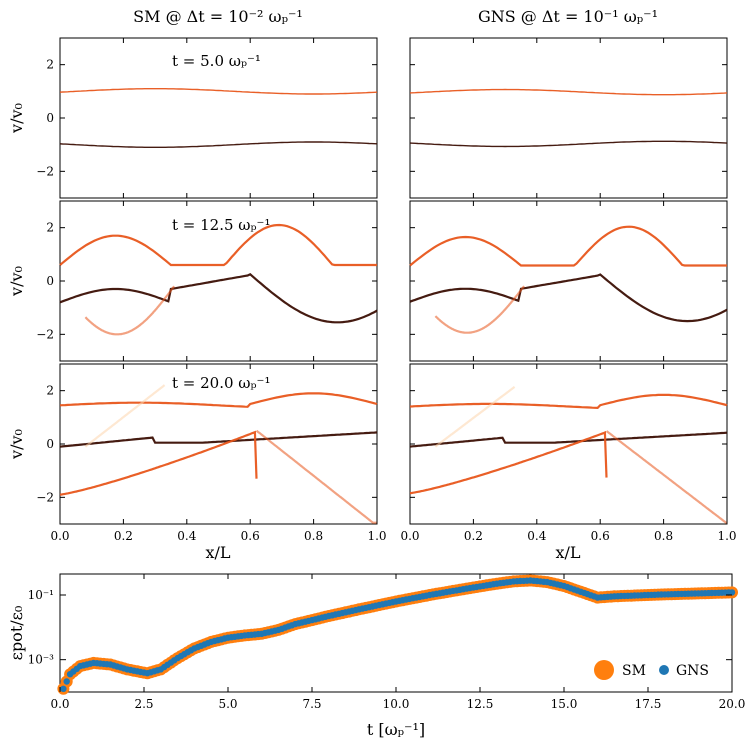  Describe the element at coordinates (16, 118) in the screenshot. I see `ylabel-row0: v/v₀` at that location.